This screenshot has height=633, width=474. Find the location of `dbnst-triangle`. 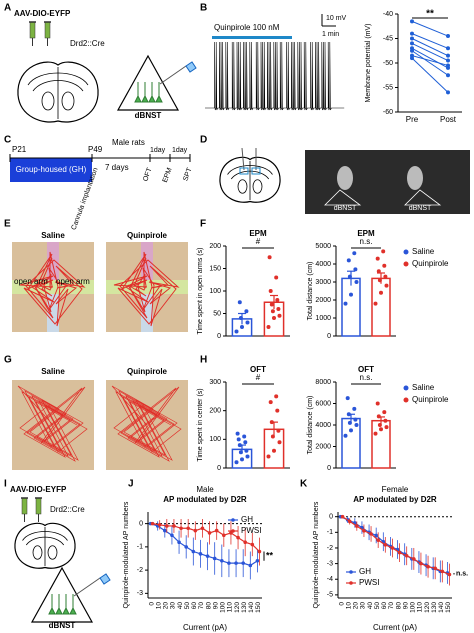

dbnst-triangle is located at coordinates (62, 594).